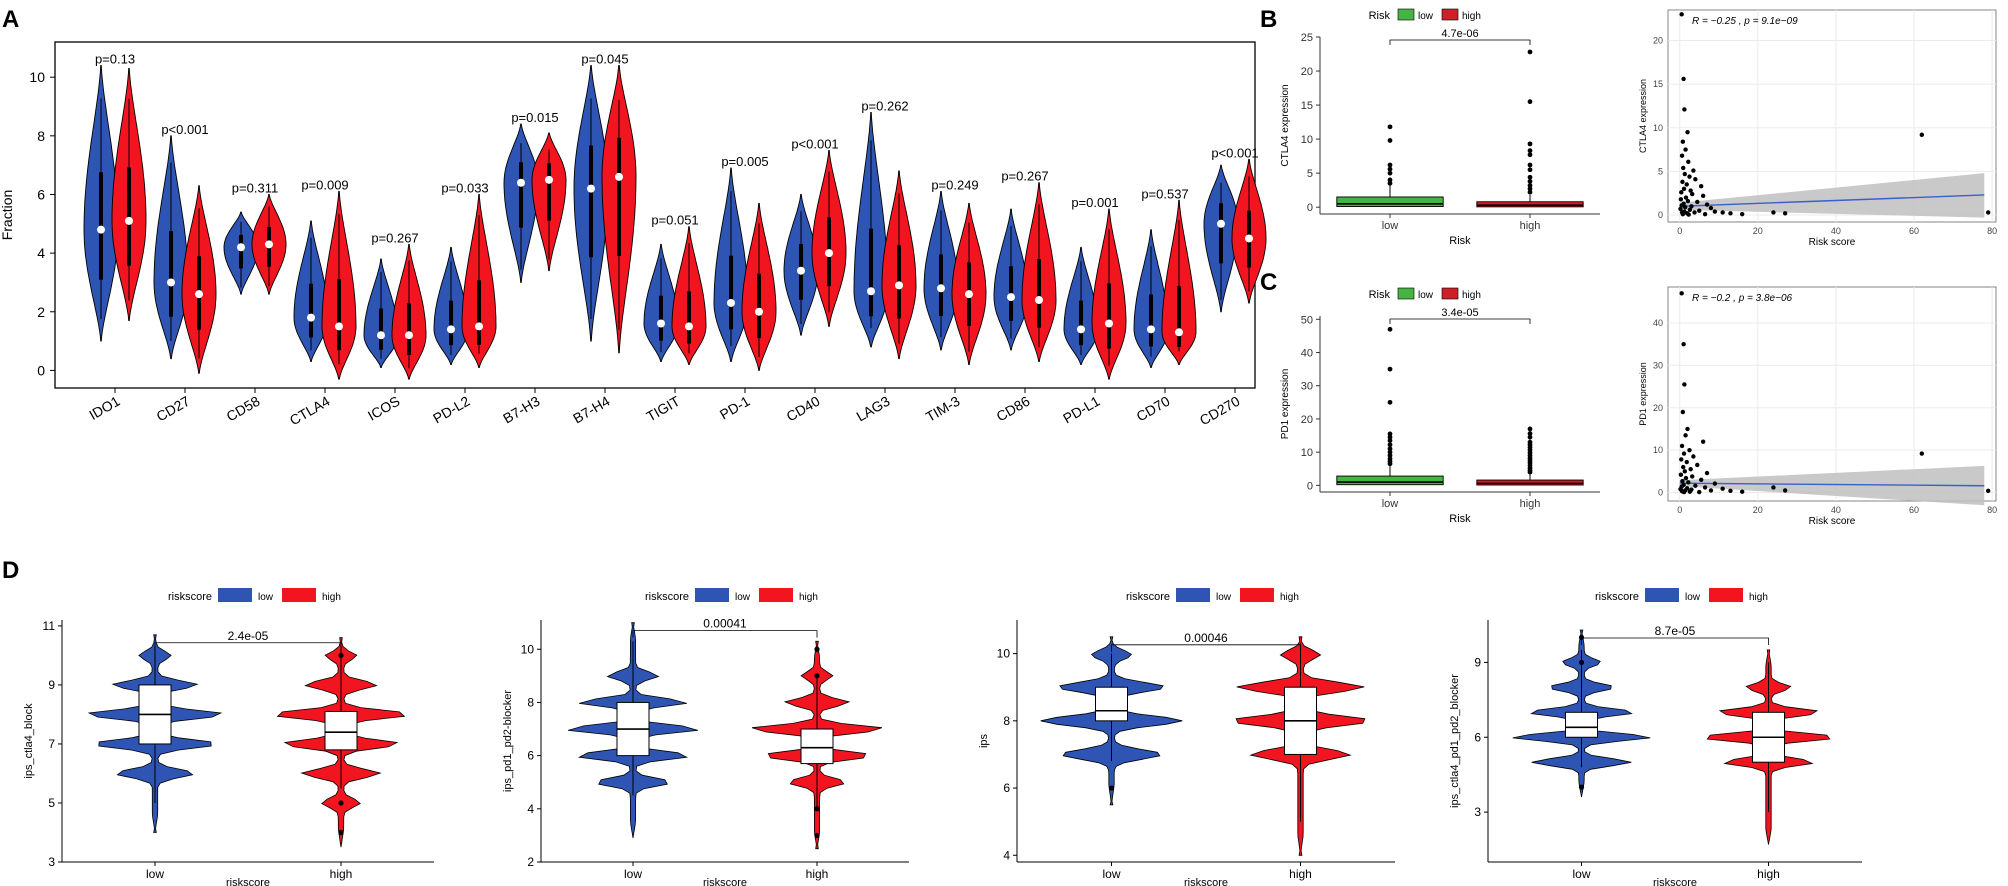  Describe the element at coordinates (41, 136) in the screenshot. I see `y-tick-label-a: 8` at that location.